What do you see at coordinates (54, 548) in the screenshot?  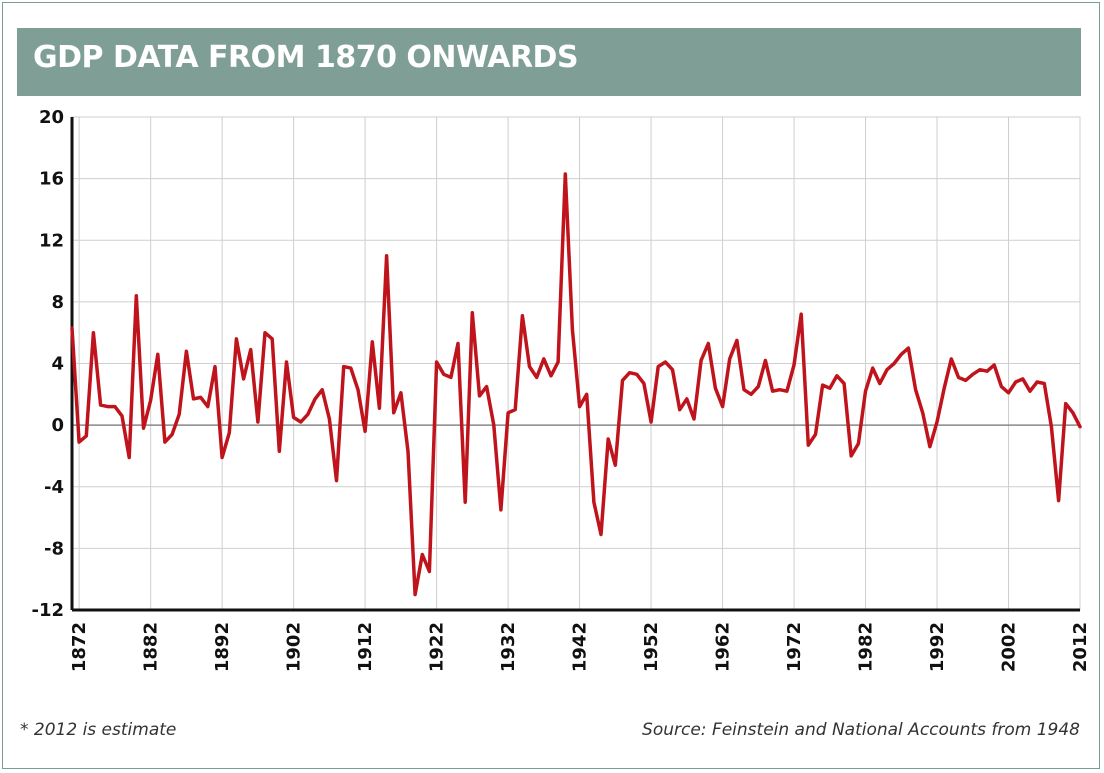 I see `y-tick-label: -8` at bounding box center [54, 548].